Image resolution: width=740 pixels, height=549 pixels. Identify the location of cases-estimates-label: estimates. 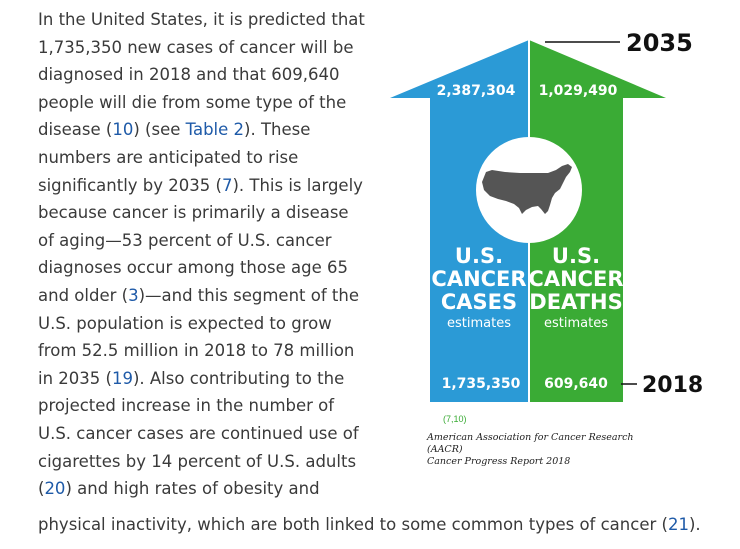
(479, 323).